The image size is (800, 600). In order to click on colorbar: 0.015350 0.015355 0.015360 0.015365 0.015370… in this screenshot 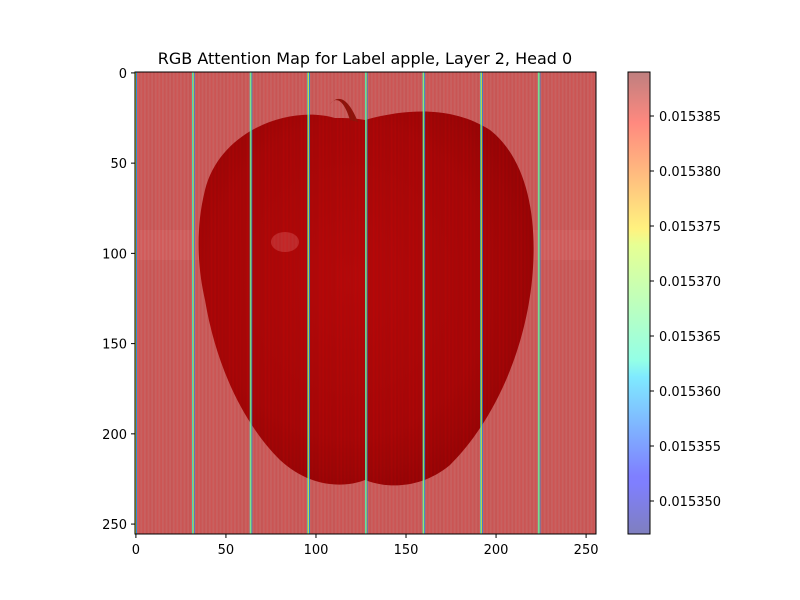, I will do `click(674, 303)`.